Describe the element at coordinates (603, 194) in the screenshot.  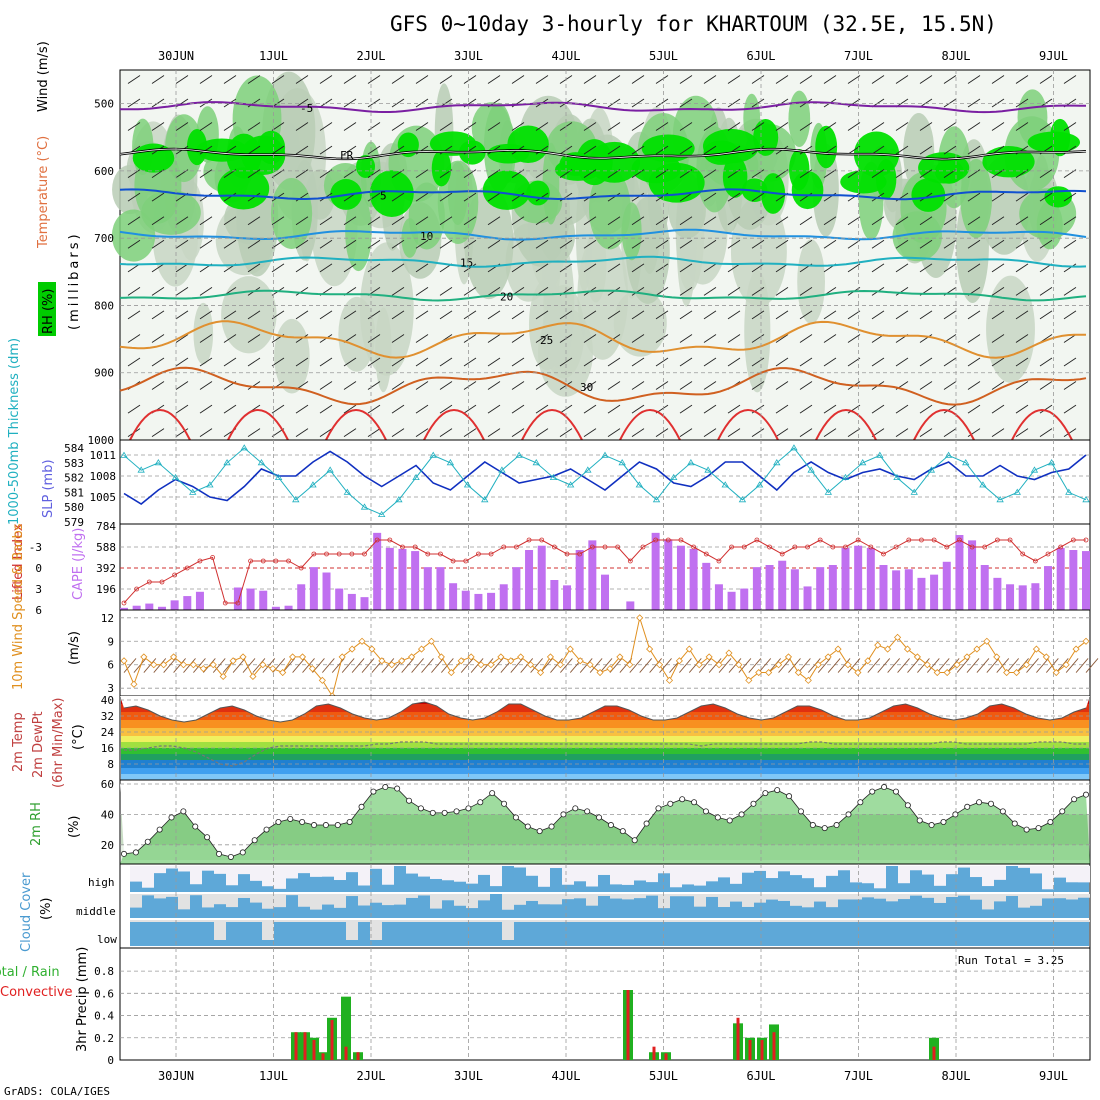
I see `isotherm-line` at that location.